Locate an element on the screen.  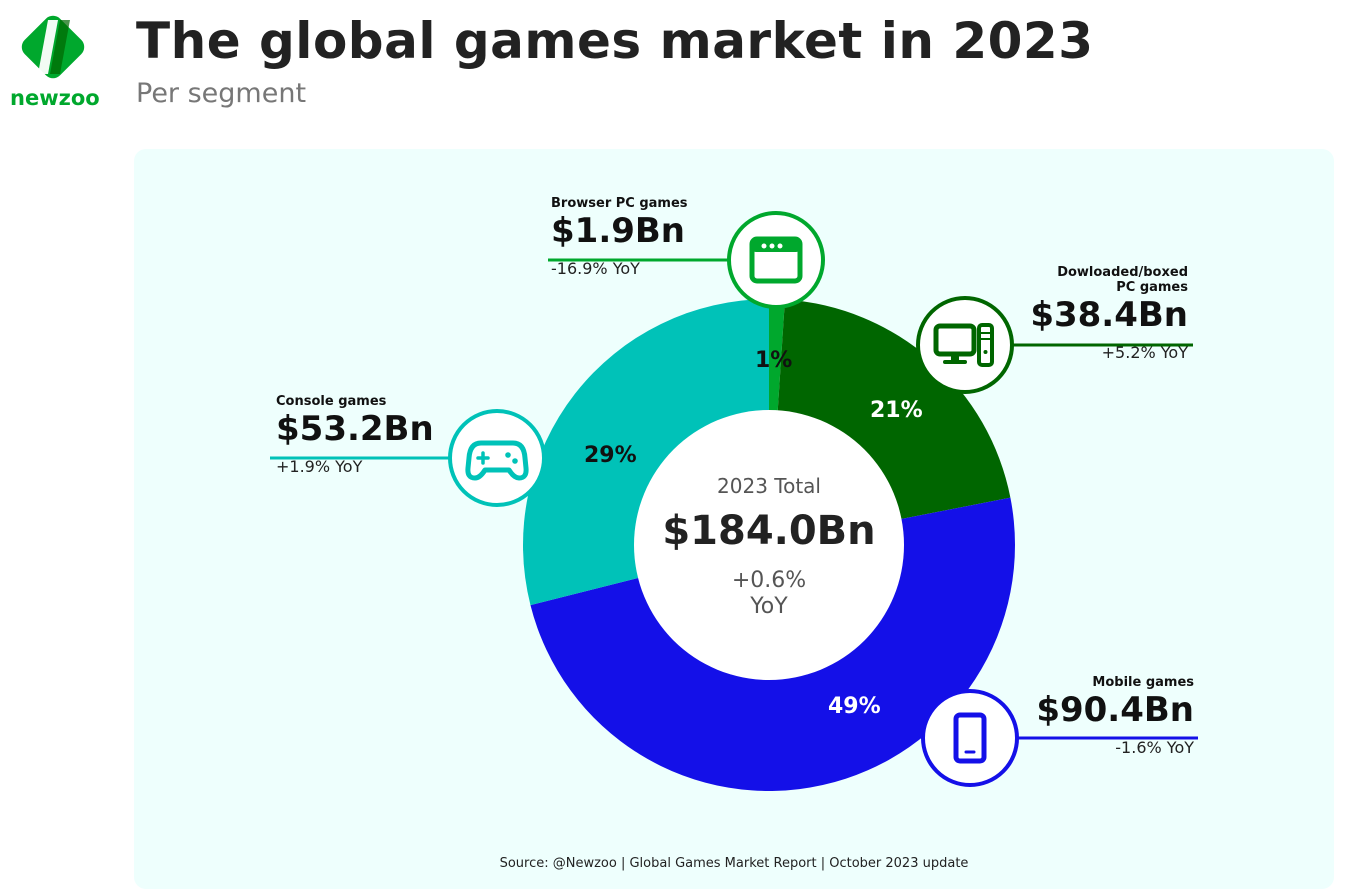
segment-value: $38.4Bn is located at coordinates (1109, 315).